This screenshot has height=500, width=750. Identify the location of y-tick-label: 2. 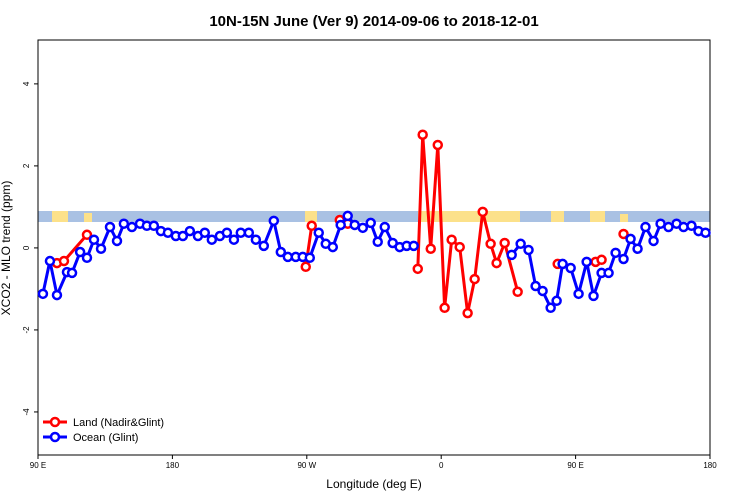
(26, 165).